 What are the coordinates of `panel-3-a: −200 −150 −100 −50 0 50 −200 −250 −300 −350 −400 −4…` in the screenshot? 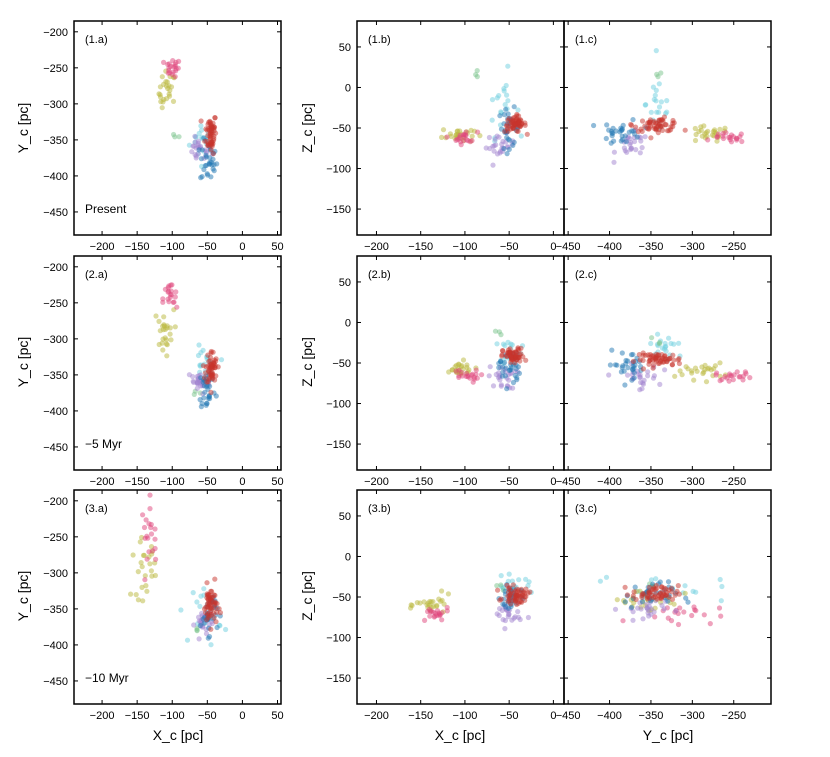 It's located at (163, 605).